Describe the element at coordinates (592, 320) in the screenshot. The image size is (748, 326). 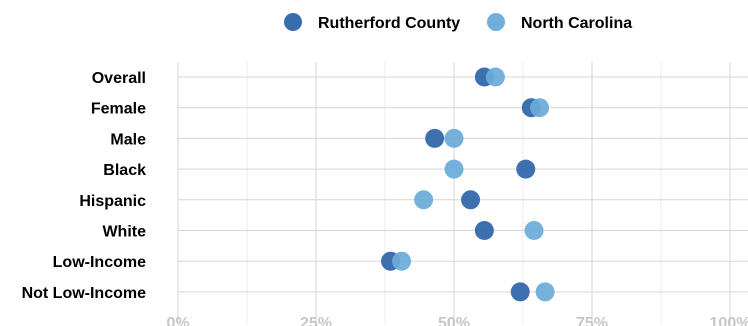
I see `x-tick-label-75: 75%` at that location.